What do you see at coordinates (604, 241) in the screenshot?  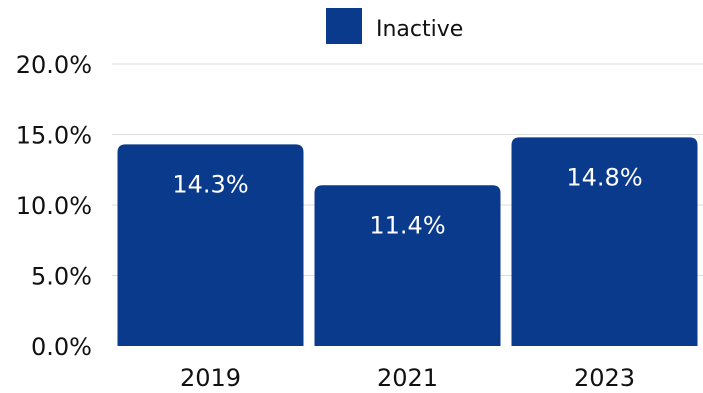 I see `bar-2023` at bounding box center [604, 241].